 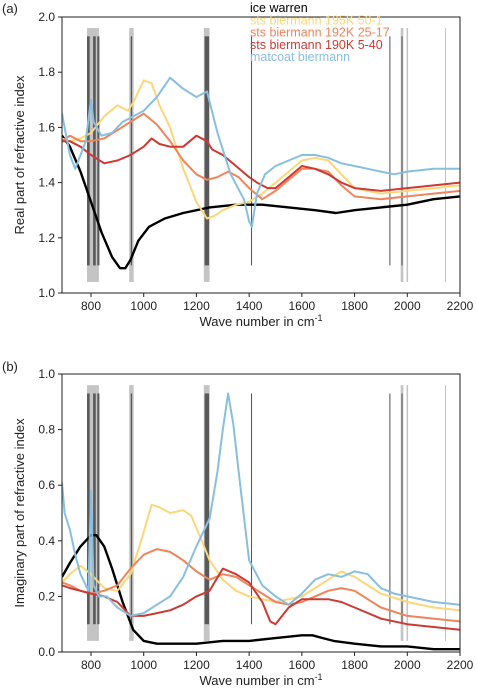 What do you see at coordinates (320, 33) in the screenshot?
I see `legend-entry: sts biermann 192K 25-17` at bounding box center [320, 33].